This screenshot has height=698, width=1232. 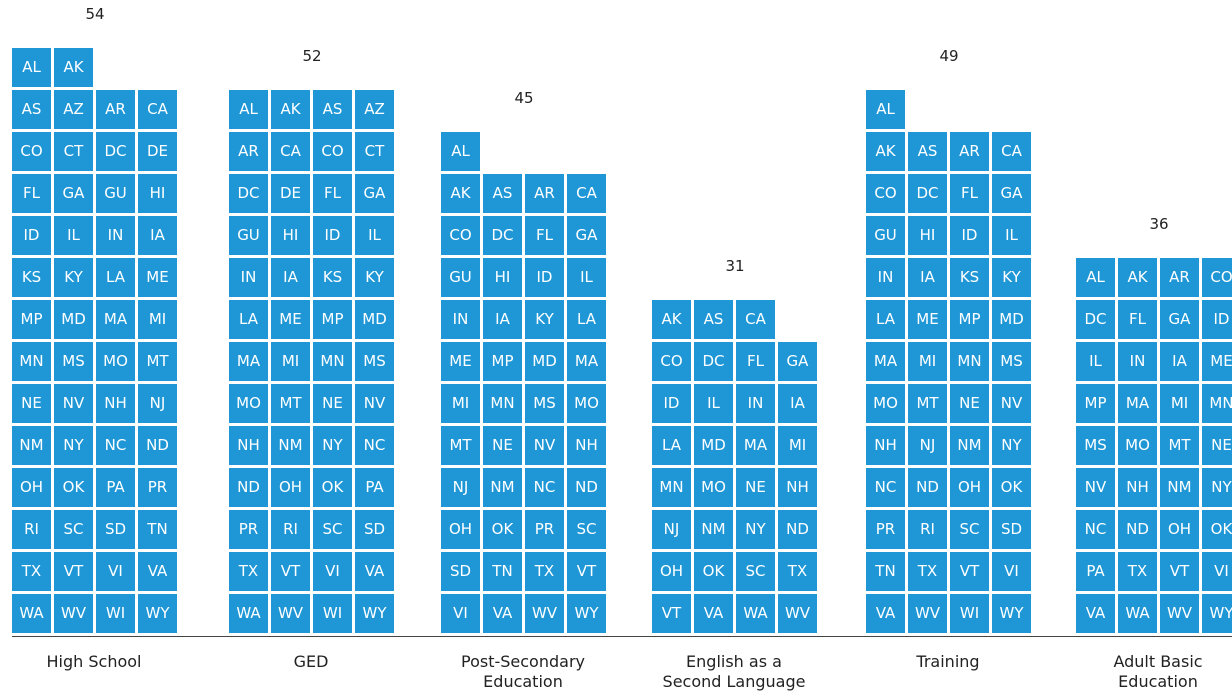 What do you see at coordinates (290, 151) in the screenshot?
I see `state-cell: CA` at bounding box center [290, 151].